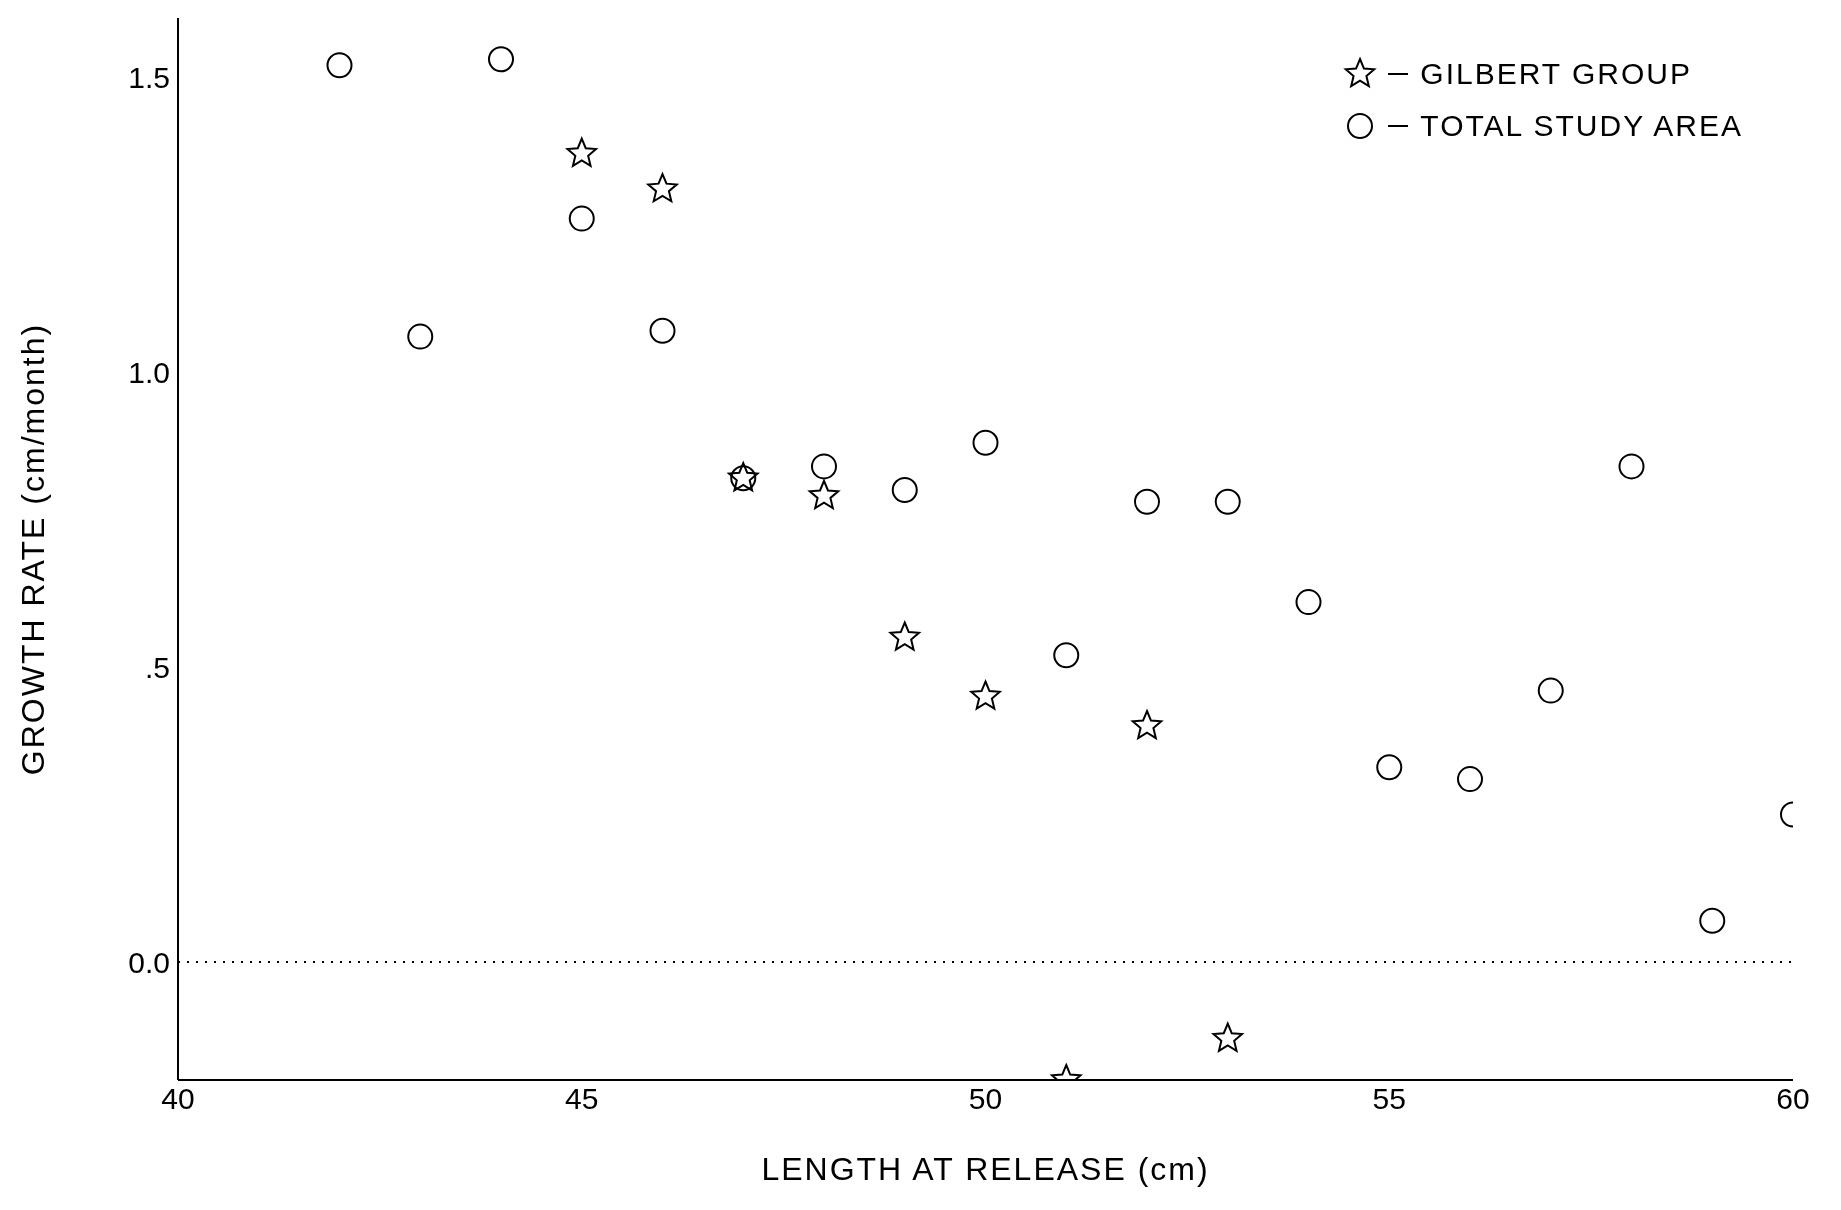 The image size is (1841, 1210). What do you see at coordinates (178, 1099) in the screenshot?
I see `x-tick-label: 40` at bounding box center [178, 1099].